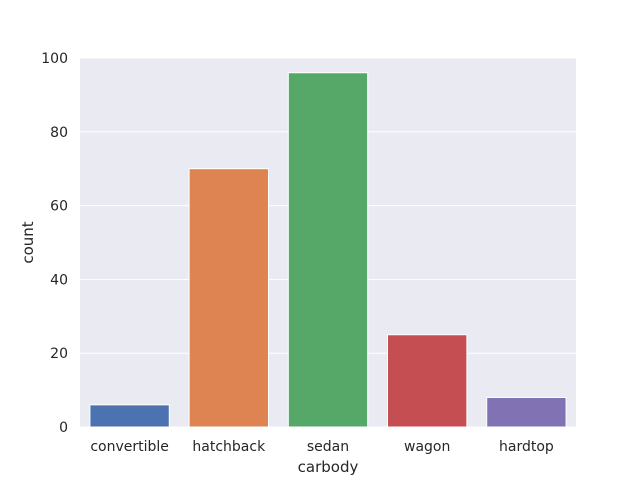 Image resolution: width=640 pixels, height=480 pixels. Describe the element at coordinates (228, 298) in the screenshot. I see `bar-hatchback` at that location.